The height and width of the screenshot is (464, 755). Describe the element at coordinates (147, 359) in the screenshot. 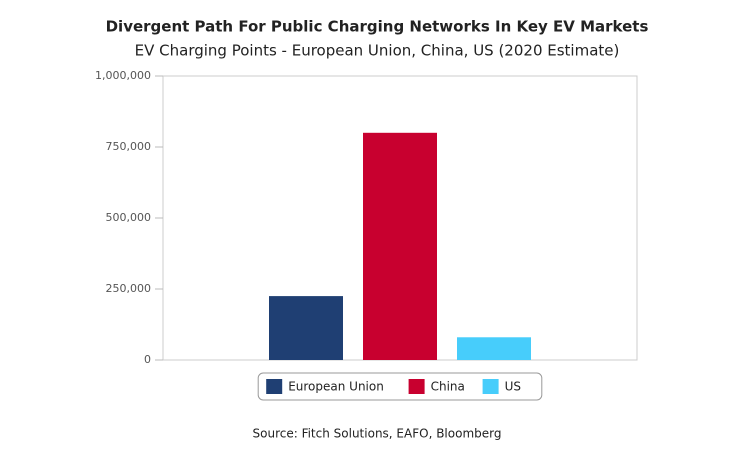

I see `y-tick-label: 0` at that location.